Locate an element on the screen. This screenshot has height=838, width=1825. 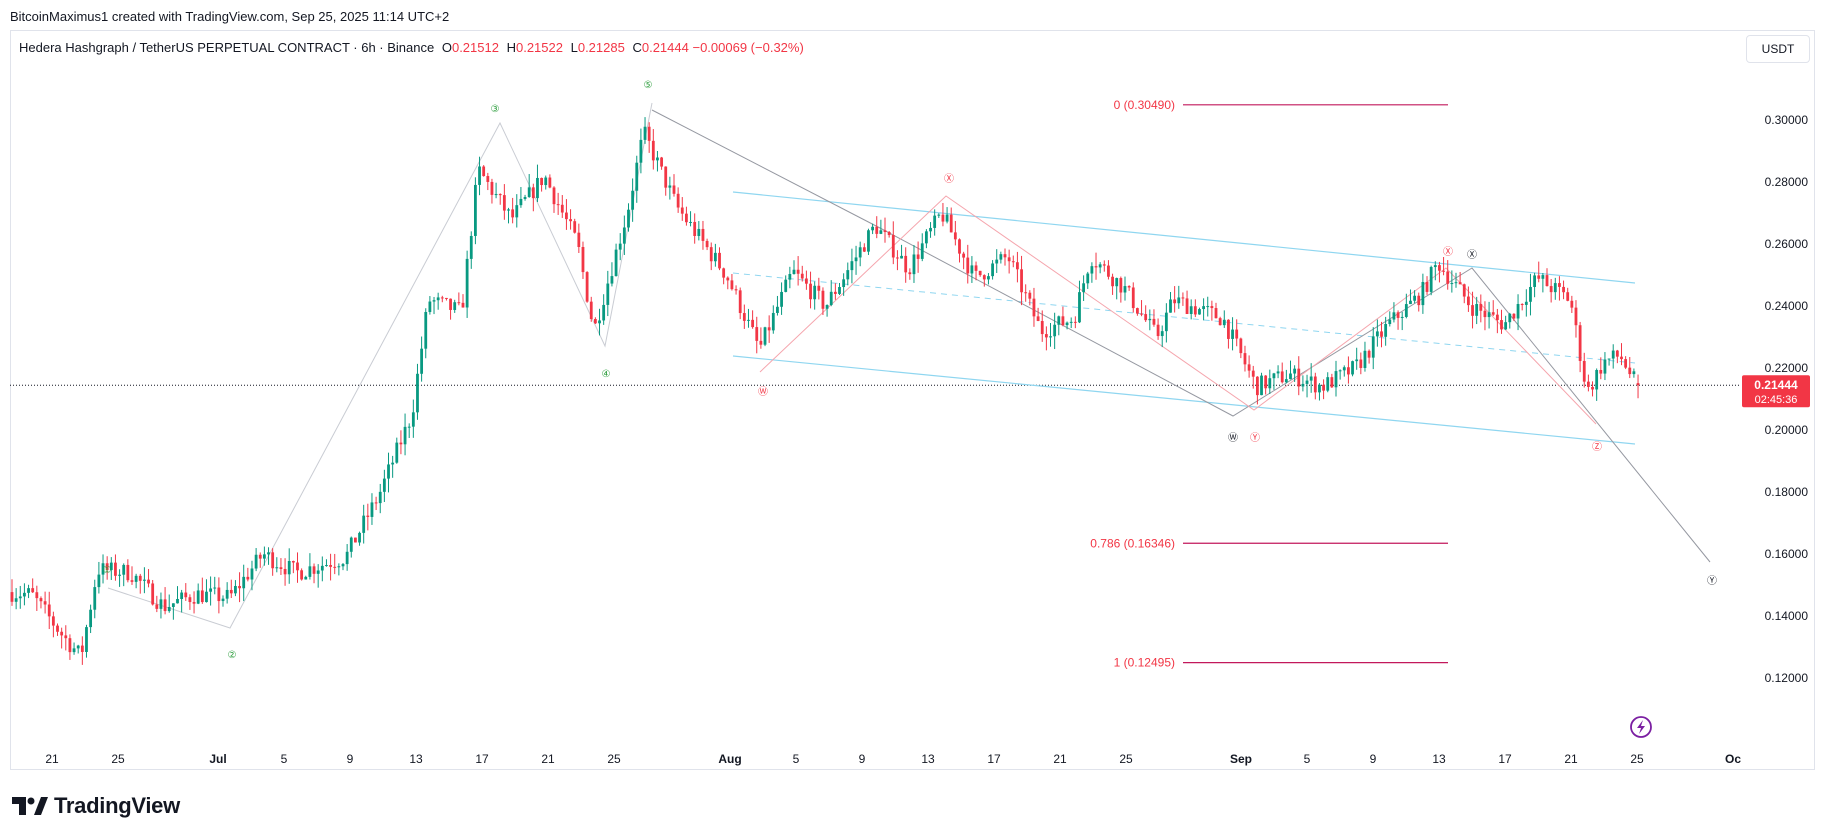
tradingview-logo-icon is located at coordinates (30, 806).